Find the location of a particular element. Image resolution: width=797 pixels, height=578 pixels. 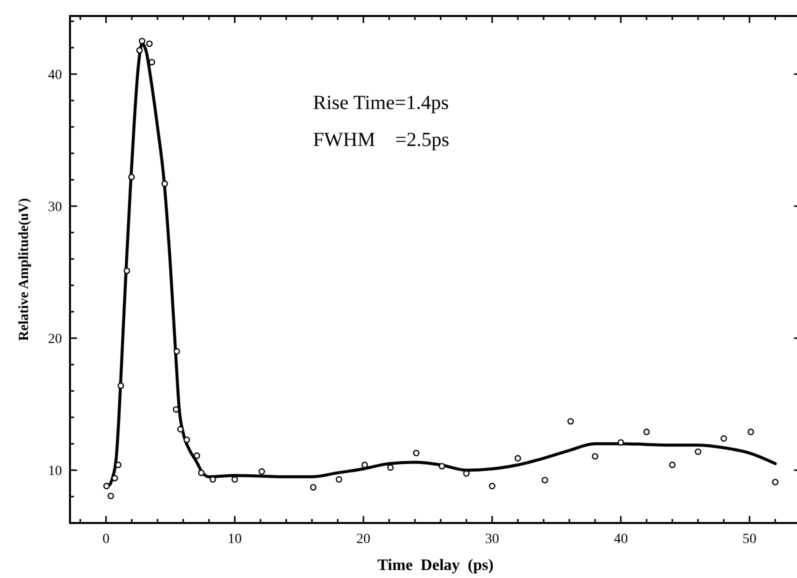

x-tick-label: 30 is located at coordinates (492, 539).